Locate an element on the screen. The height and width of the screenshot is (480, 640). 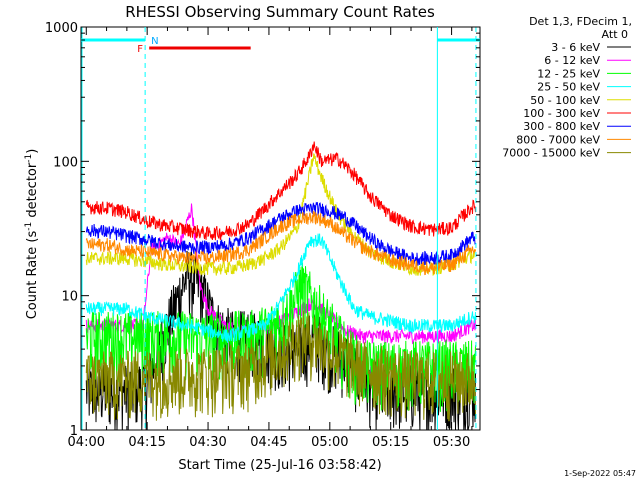
timestamp: 1-Sep-2022 05:47 is located at coordinates (600, 473).